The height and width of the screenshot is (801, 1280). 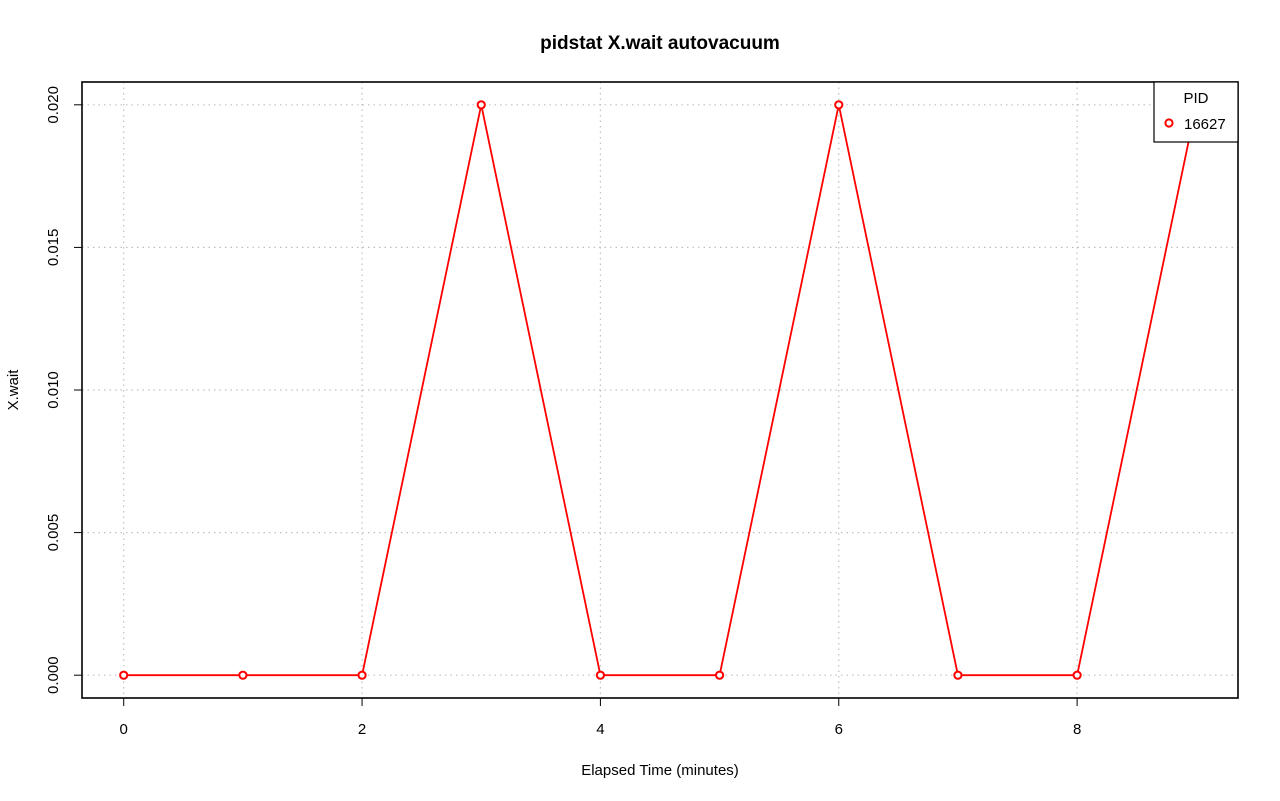 What do you see at coordinates (13, 390) in the screenshot?
I see `y-axis-label: X.wait` at bounding box center [13, 390].